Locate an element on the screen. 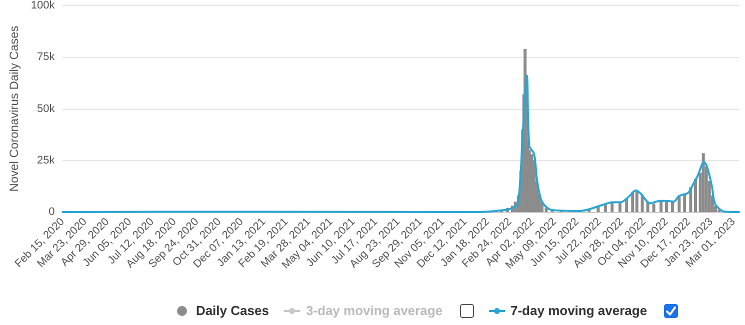  y-tick-label: 50k is located at coordinates (46, 108).